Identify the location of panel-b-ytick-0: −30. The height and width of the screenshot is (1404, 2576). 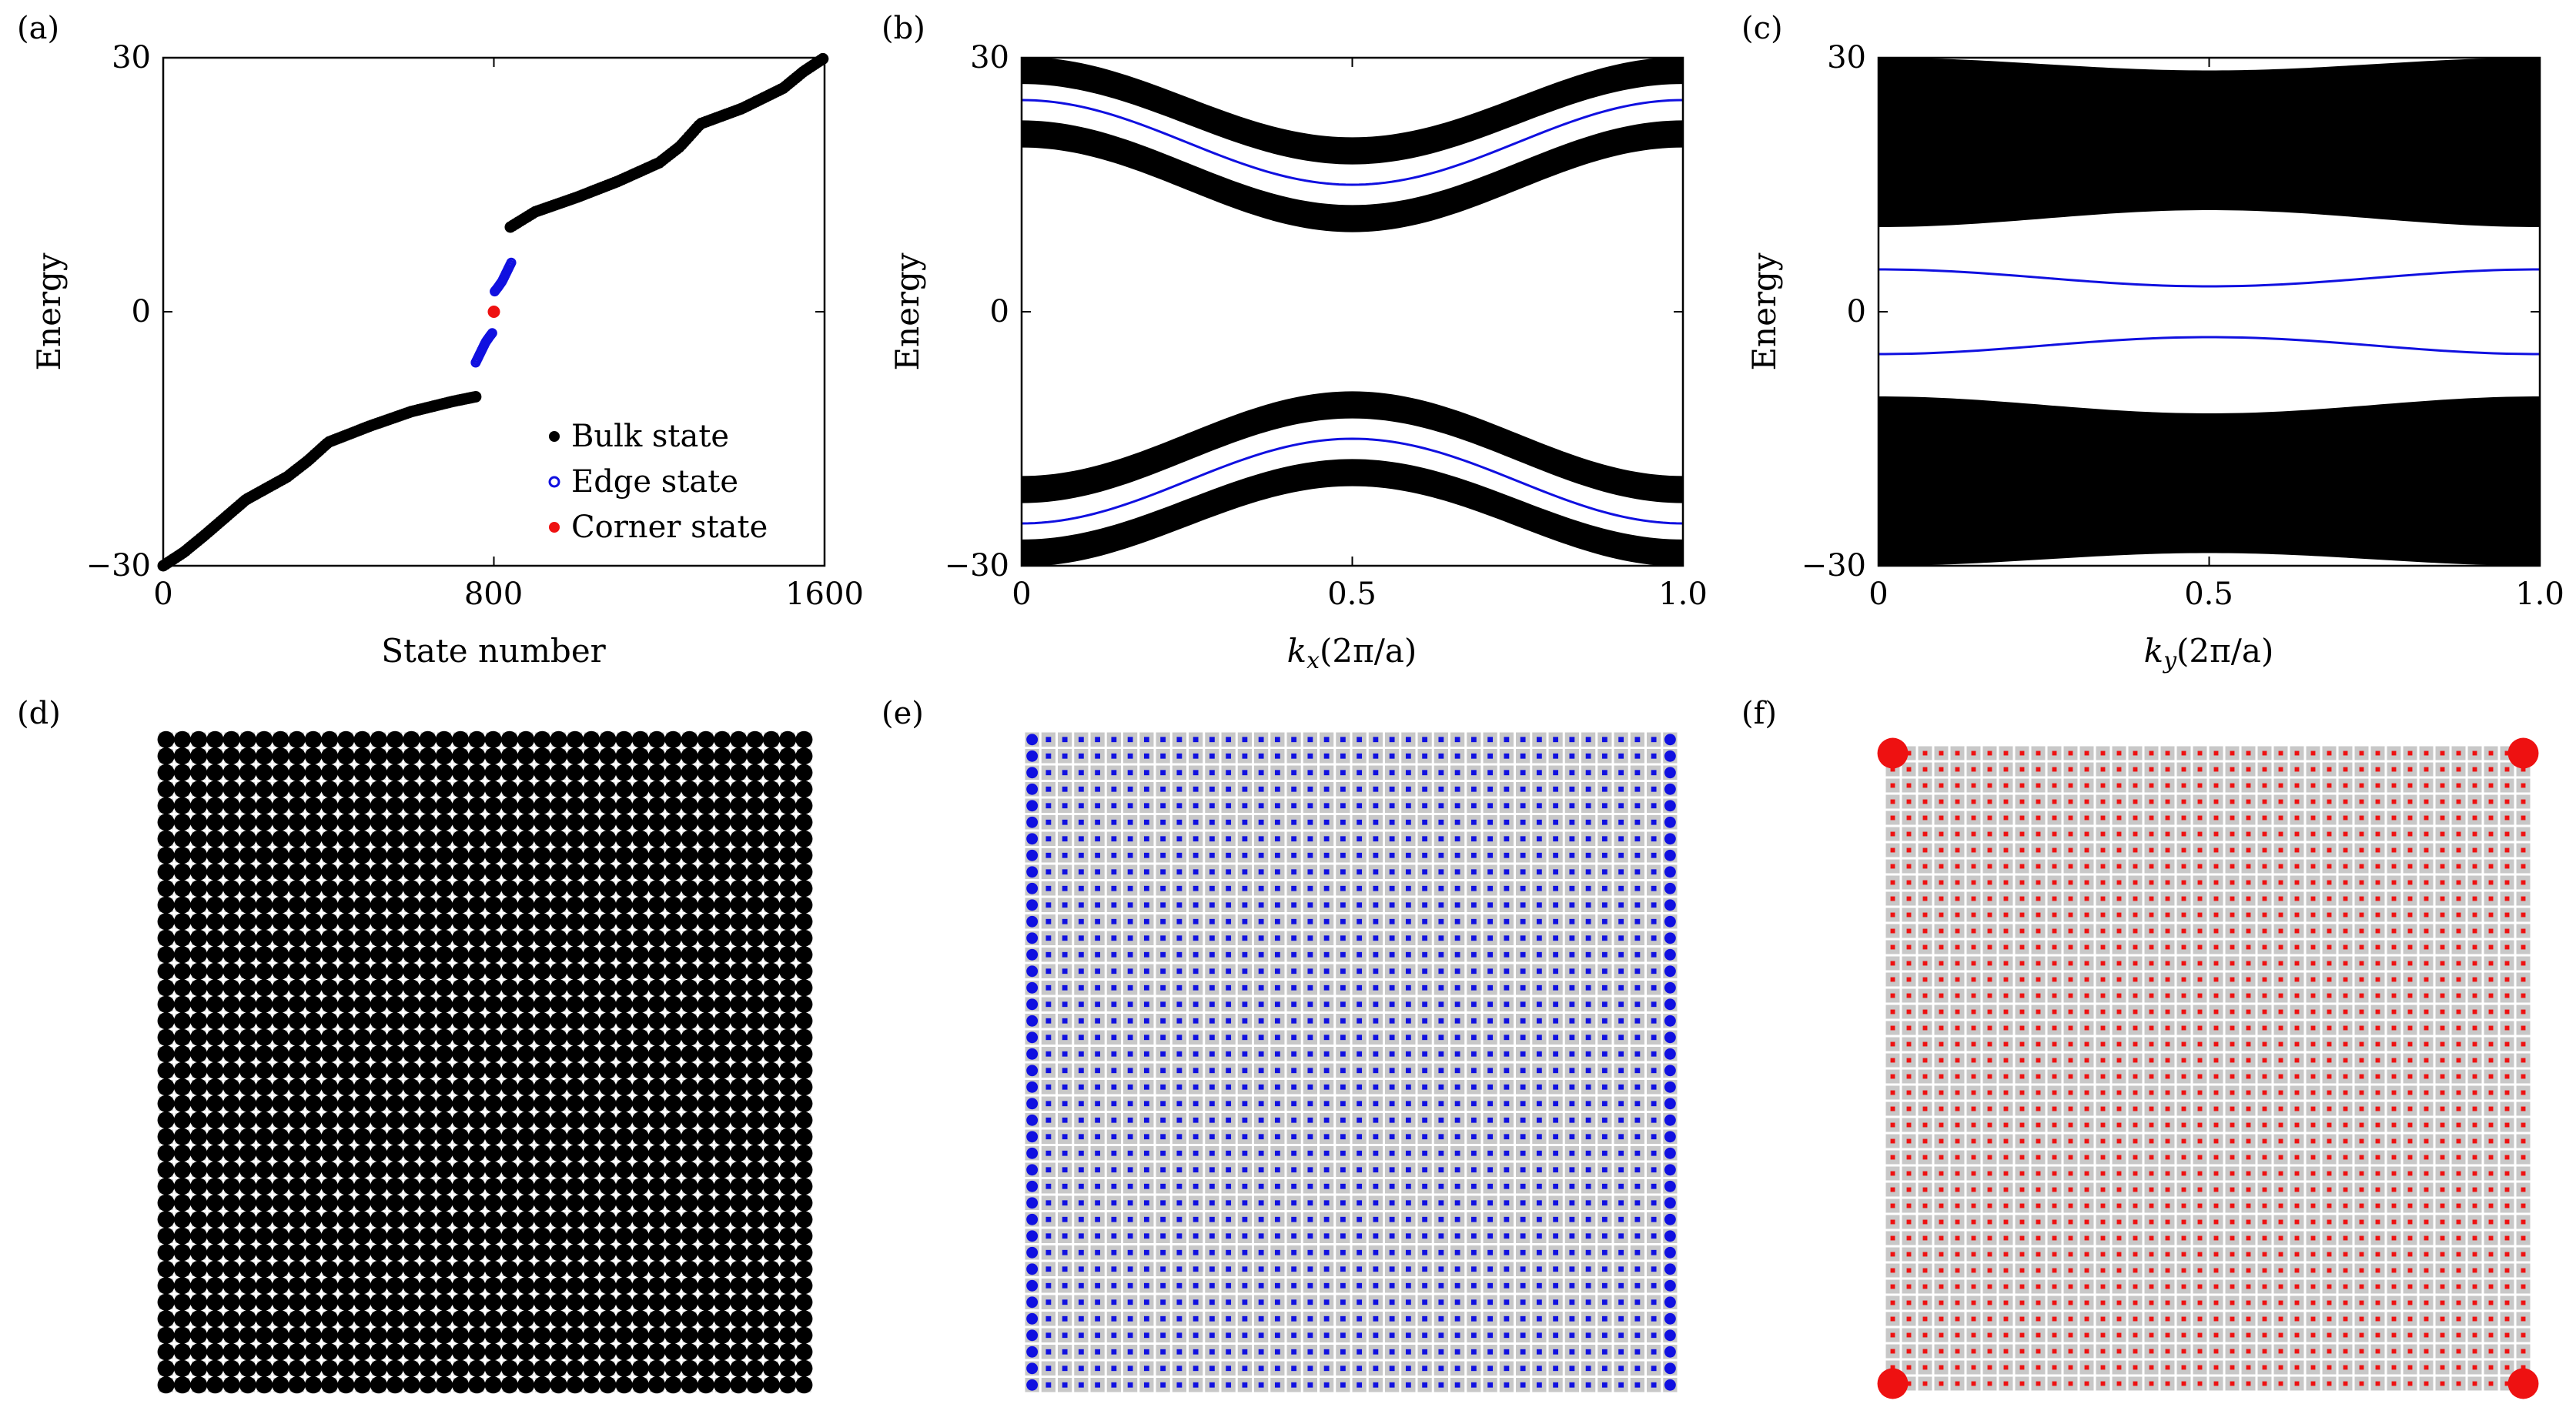
(977, 566).